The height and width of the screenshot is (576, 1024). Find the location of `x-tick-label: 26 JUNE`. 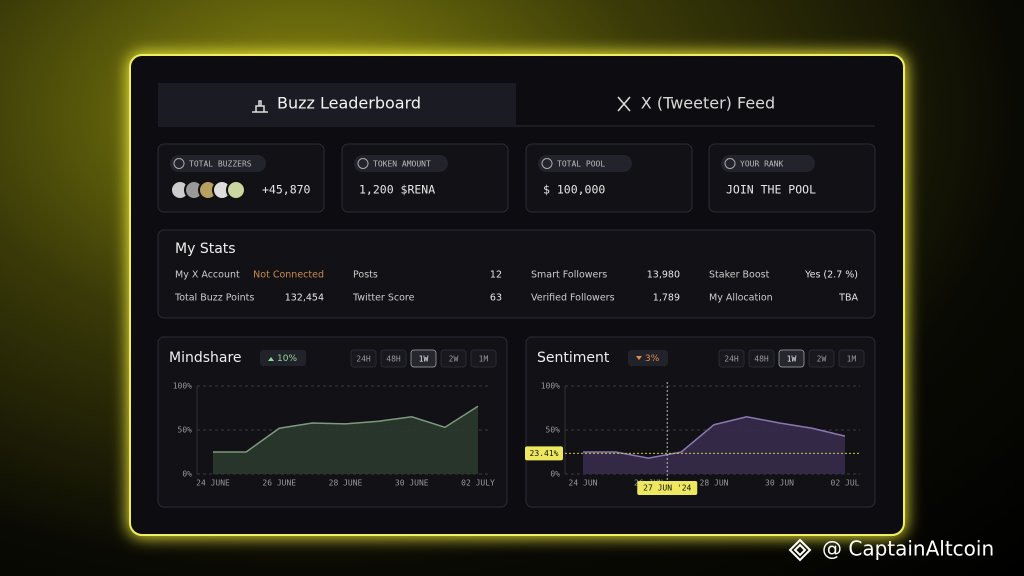

x-tick-label: 26 JUNE is located at coordinates (279, 483).